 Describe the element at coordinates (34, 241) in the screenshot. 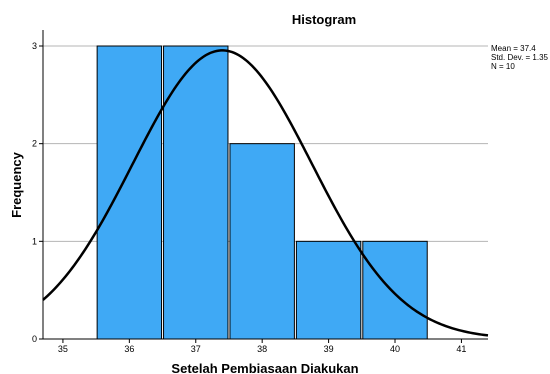

I see `y-tick-label: 1` at that location.